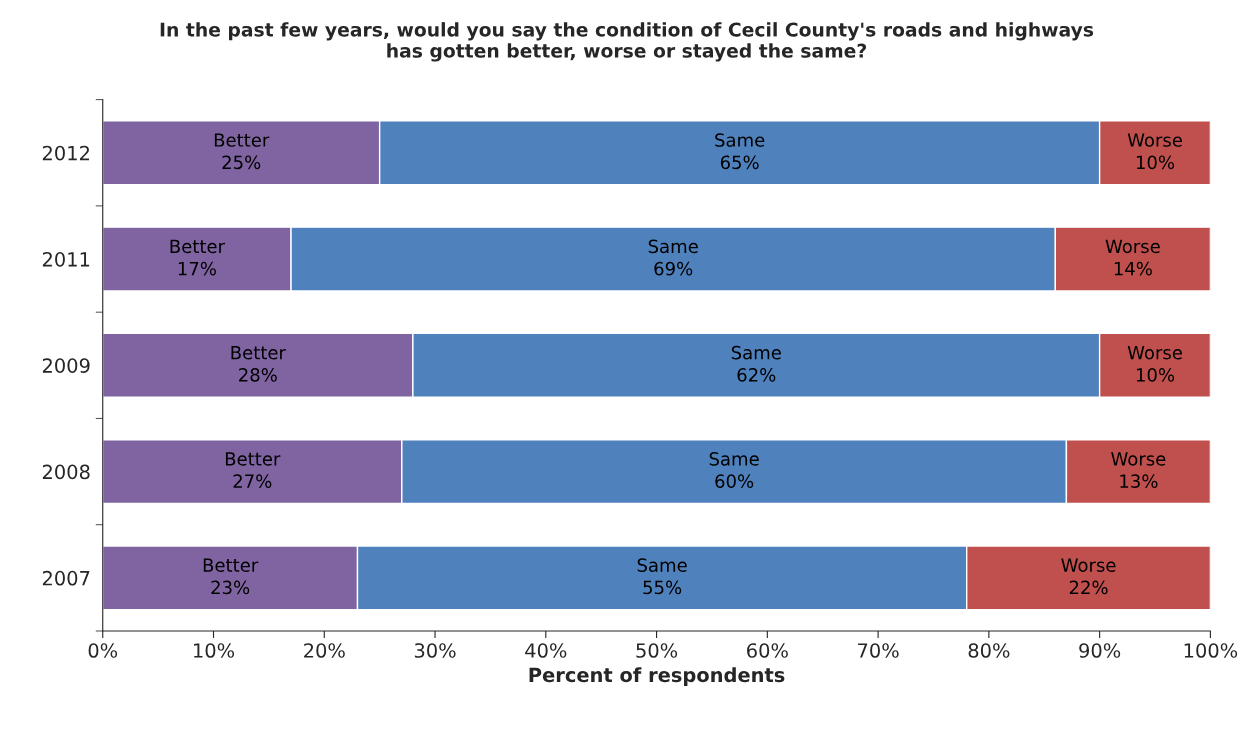 The image size is (1253, 738). Describe the element at coordinates (734, 481) in the screenshot. I see `data-label: 60%` at that location.